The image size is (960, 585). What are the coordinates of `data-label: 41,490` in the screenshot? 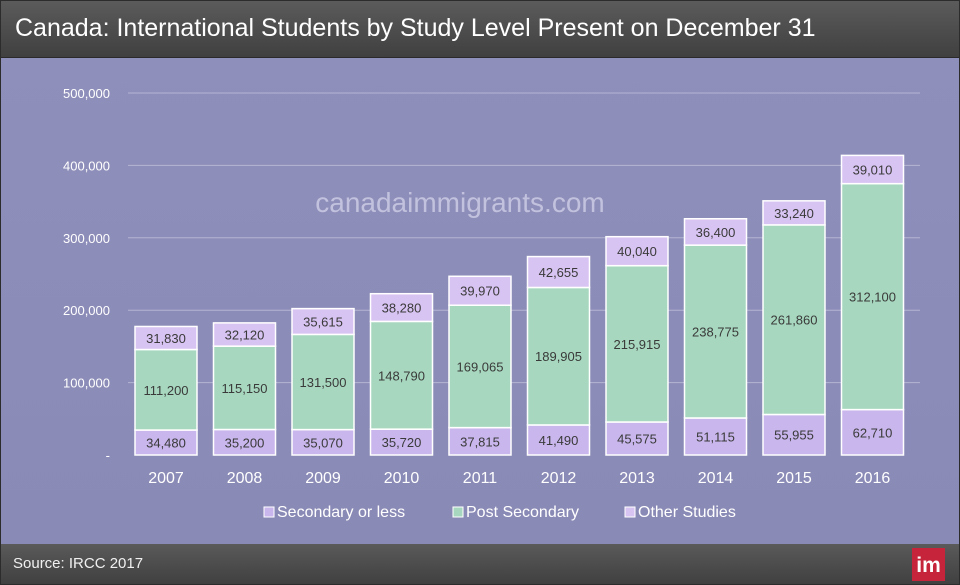 It's located at (559, 440).